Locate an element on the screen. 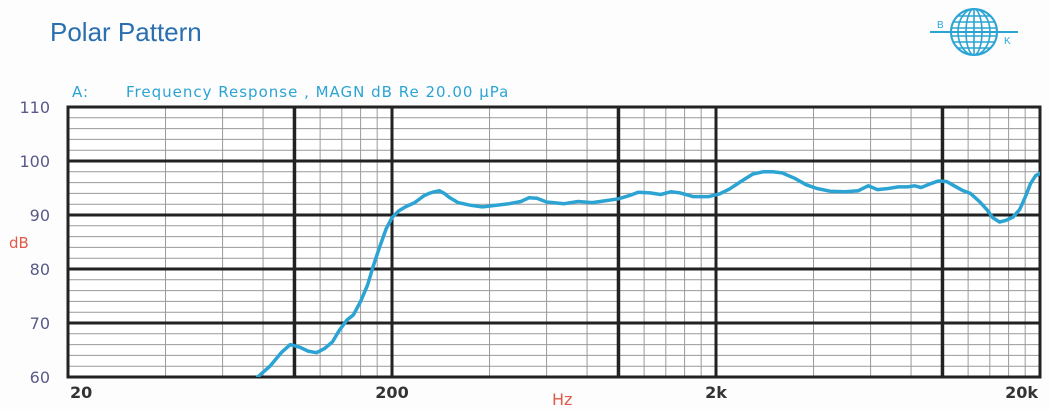  y-tick-label: 60 is located at coordinates (40, 377).